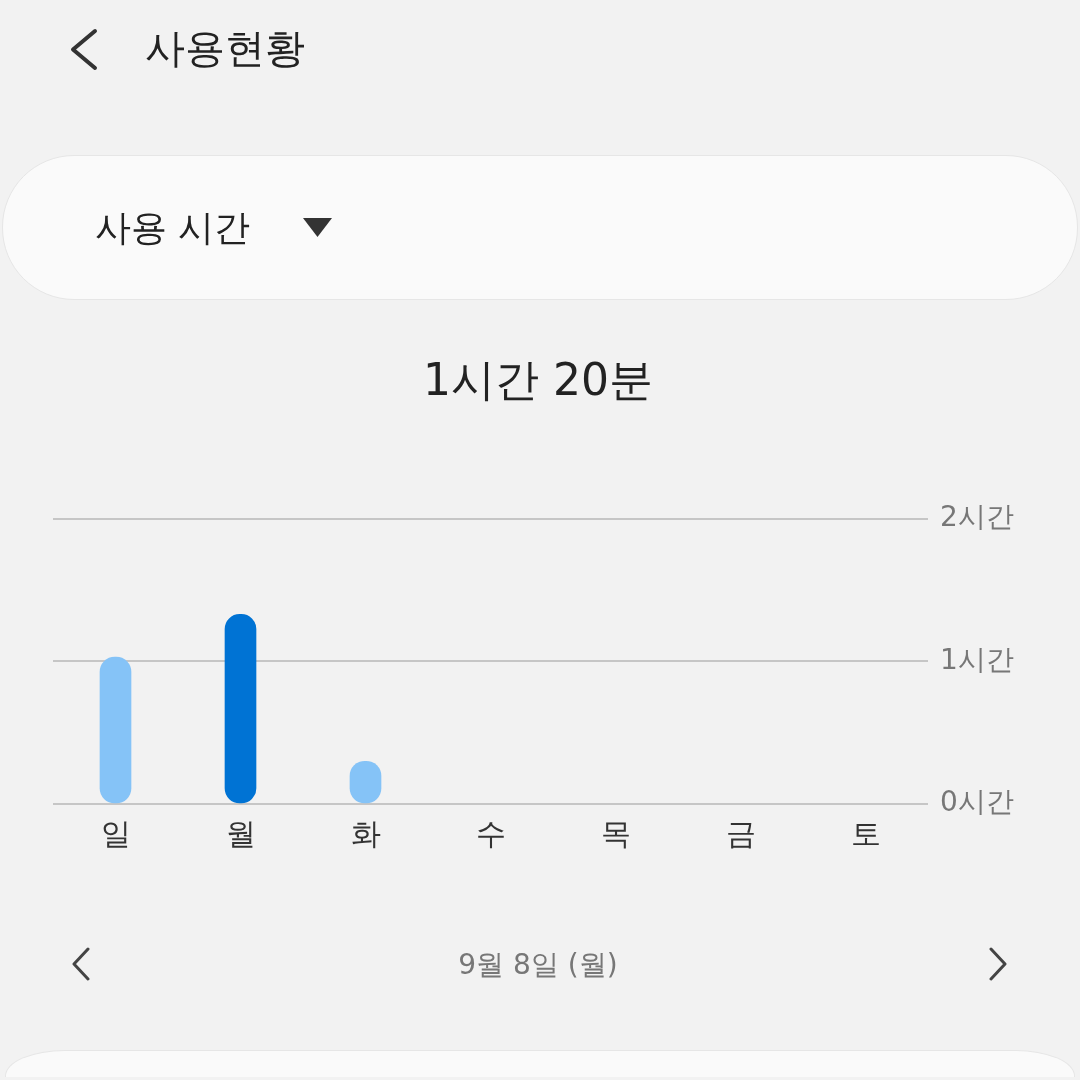 This screenshot has height=1080, width=1080. What do you see at coordinates (173, 228) in the screenshot?
I see `text: 사용 시간` at bounding box center [173, 228].